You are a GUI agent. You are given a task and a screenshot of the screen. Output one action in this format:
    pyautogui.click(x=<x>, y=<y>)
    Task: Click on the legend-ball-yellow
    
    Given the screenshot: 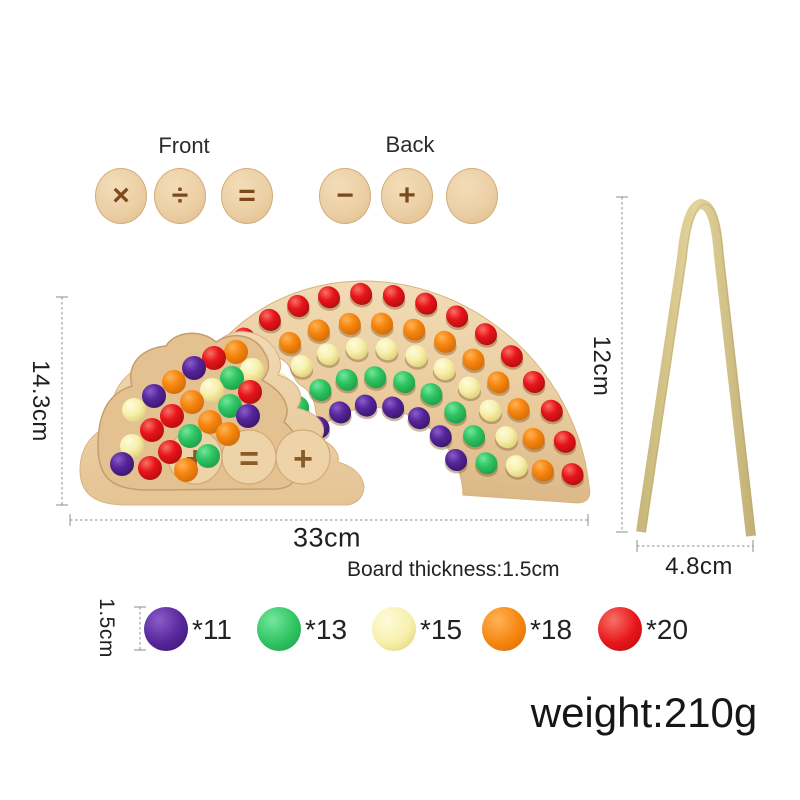 What is the action you would take?
    pyautogui.click(x=394, y=629)
    